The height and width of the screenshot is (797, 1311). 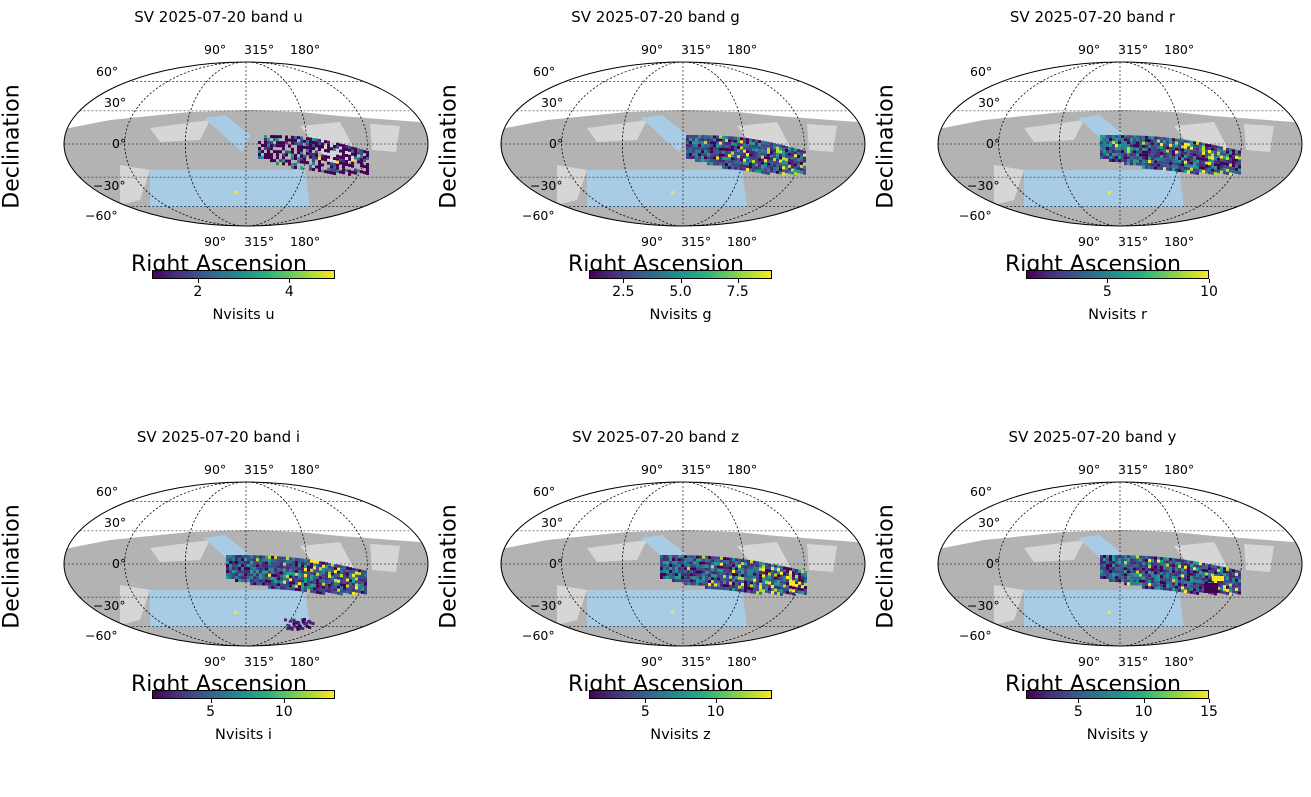 What do you see at coordinates (1117, 735) in the screenshot?
I see `colorbar-label: Nvisits y` at bounding box center [1117, 735].